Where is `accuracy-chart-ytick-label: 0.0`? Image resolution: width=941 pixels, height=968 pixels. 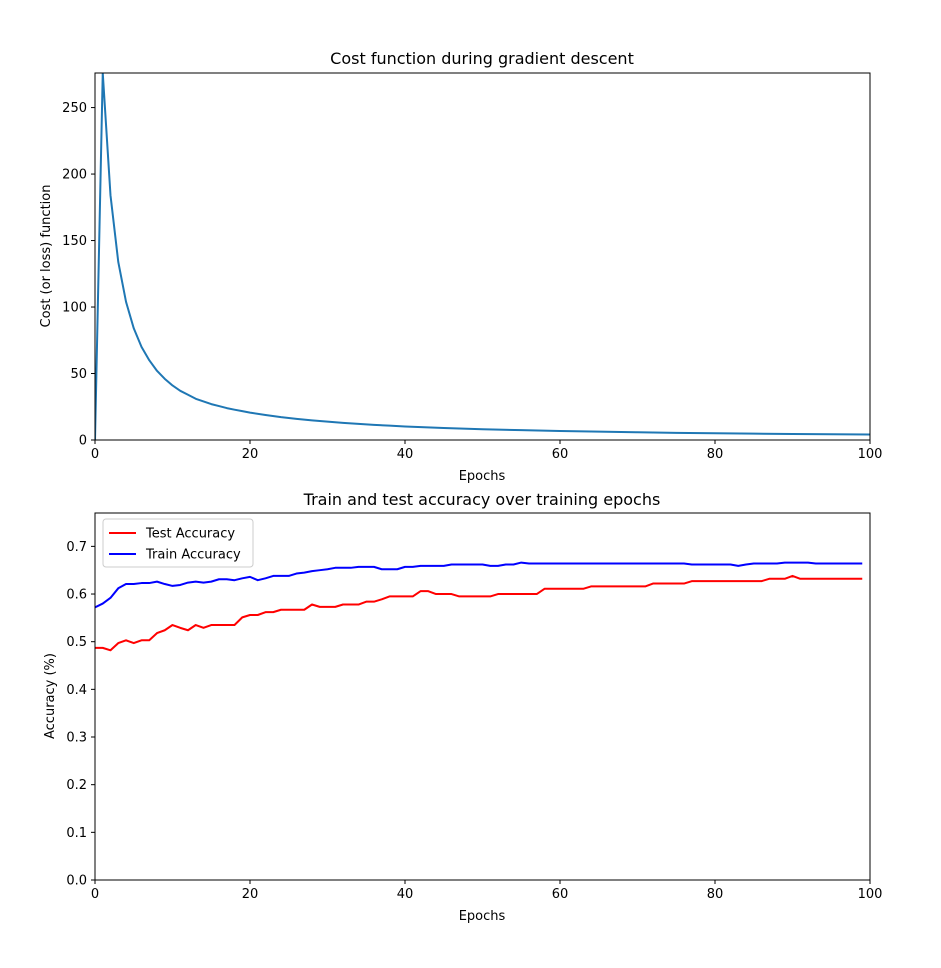 accuracy-chart-ytick-label: 0.0 is located at coordinates (76, 881).